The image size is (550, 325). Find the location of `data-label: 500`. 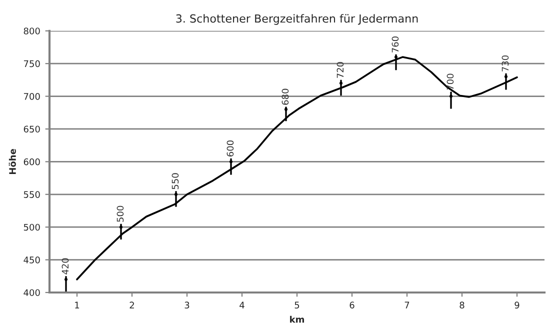

data-label: 500 is located at coordinates (120, 214).